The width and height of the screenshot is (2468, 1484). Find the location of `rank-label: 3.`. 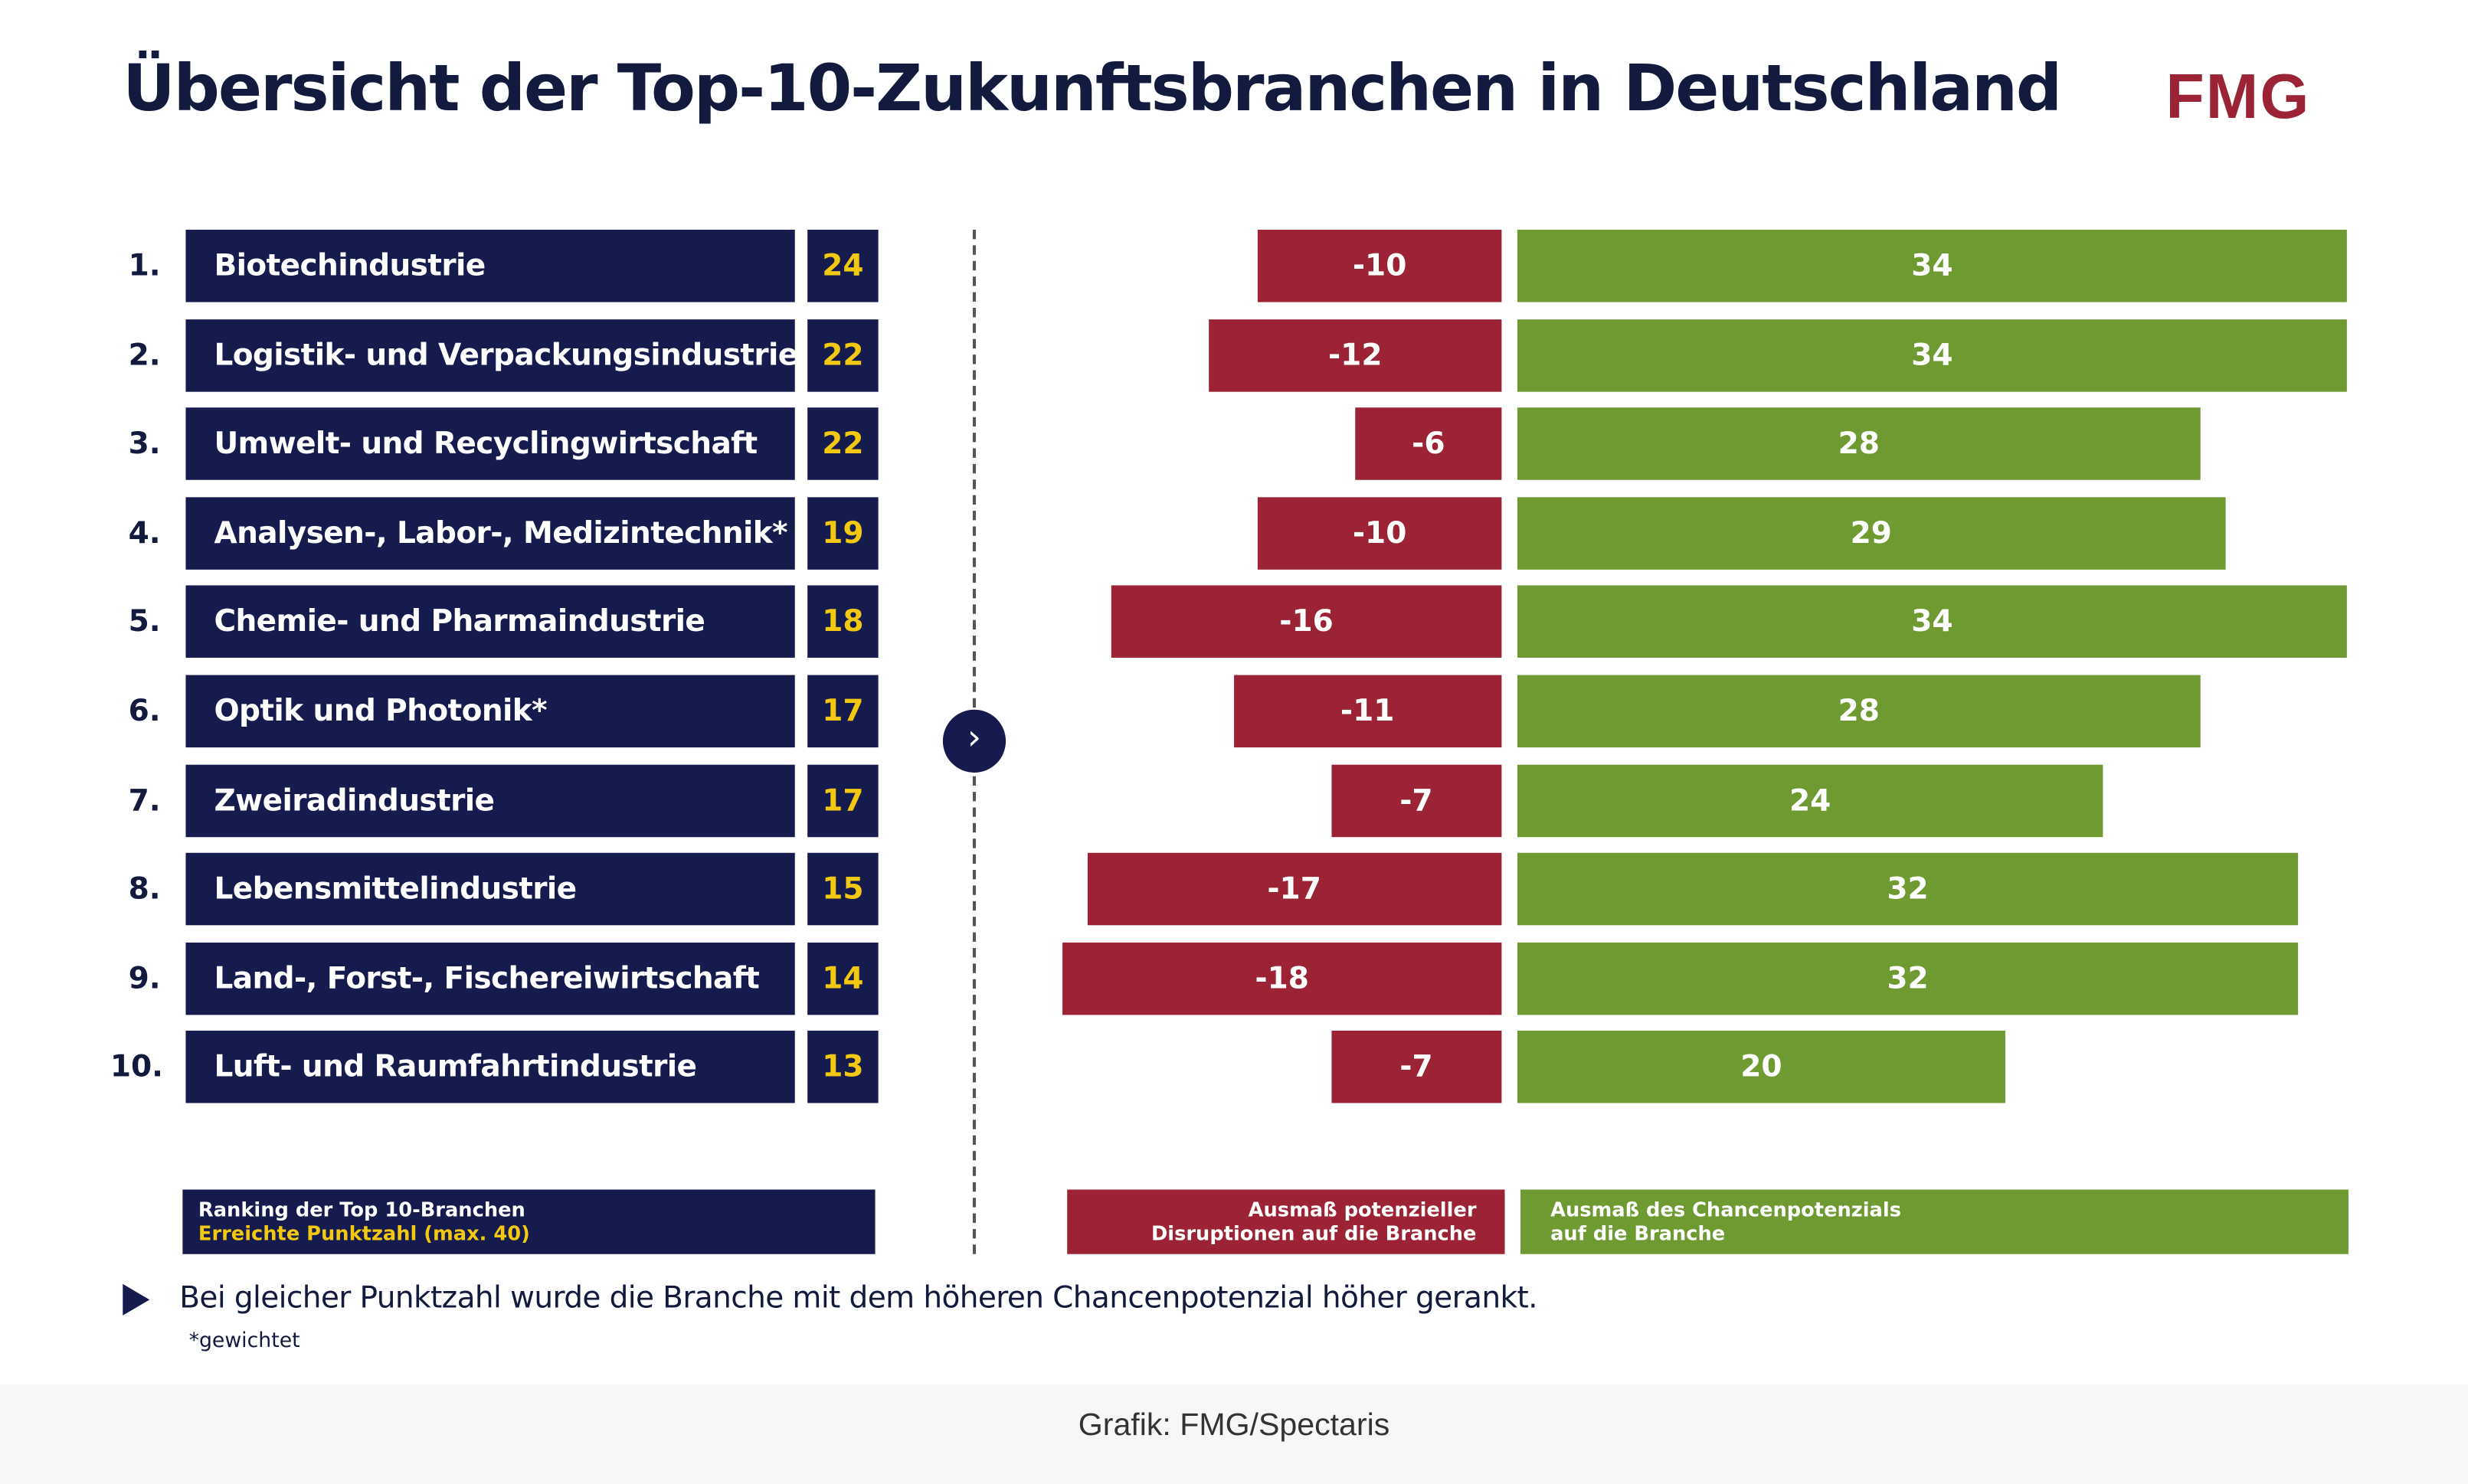

rank-label: 3. is located at coordinates (144, 444).